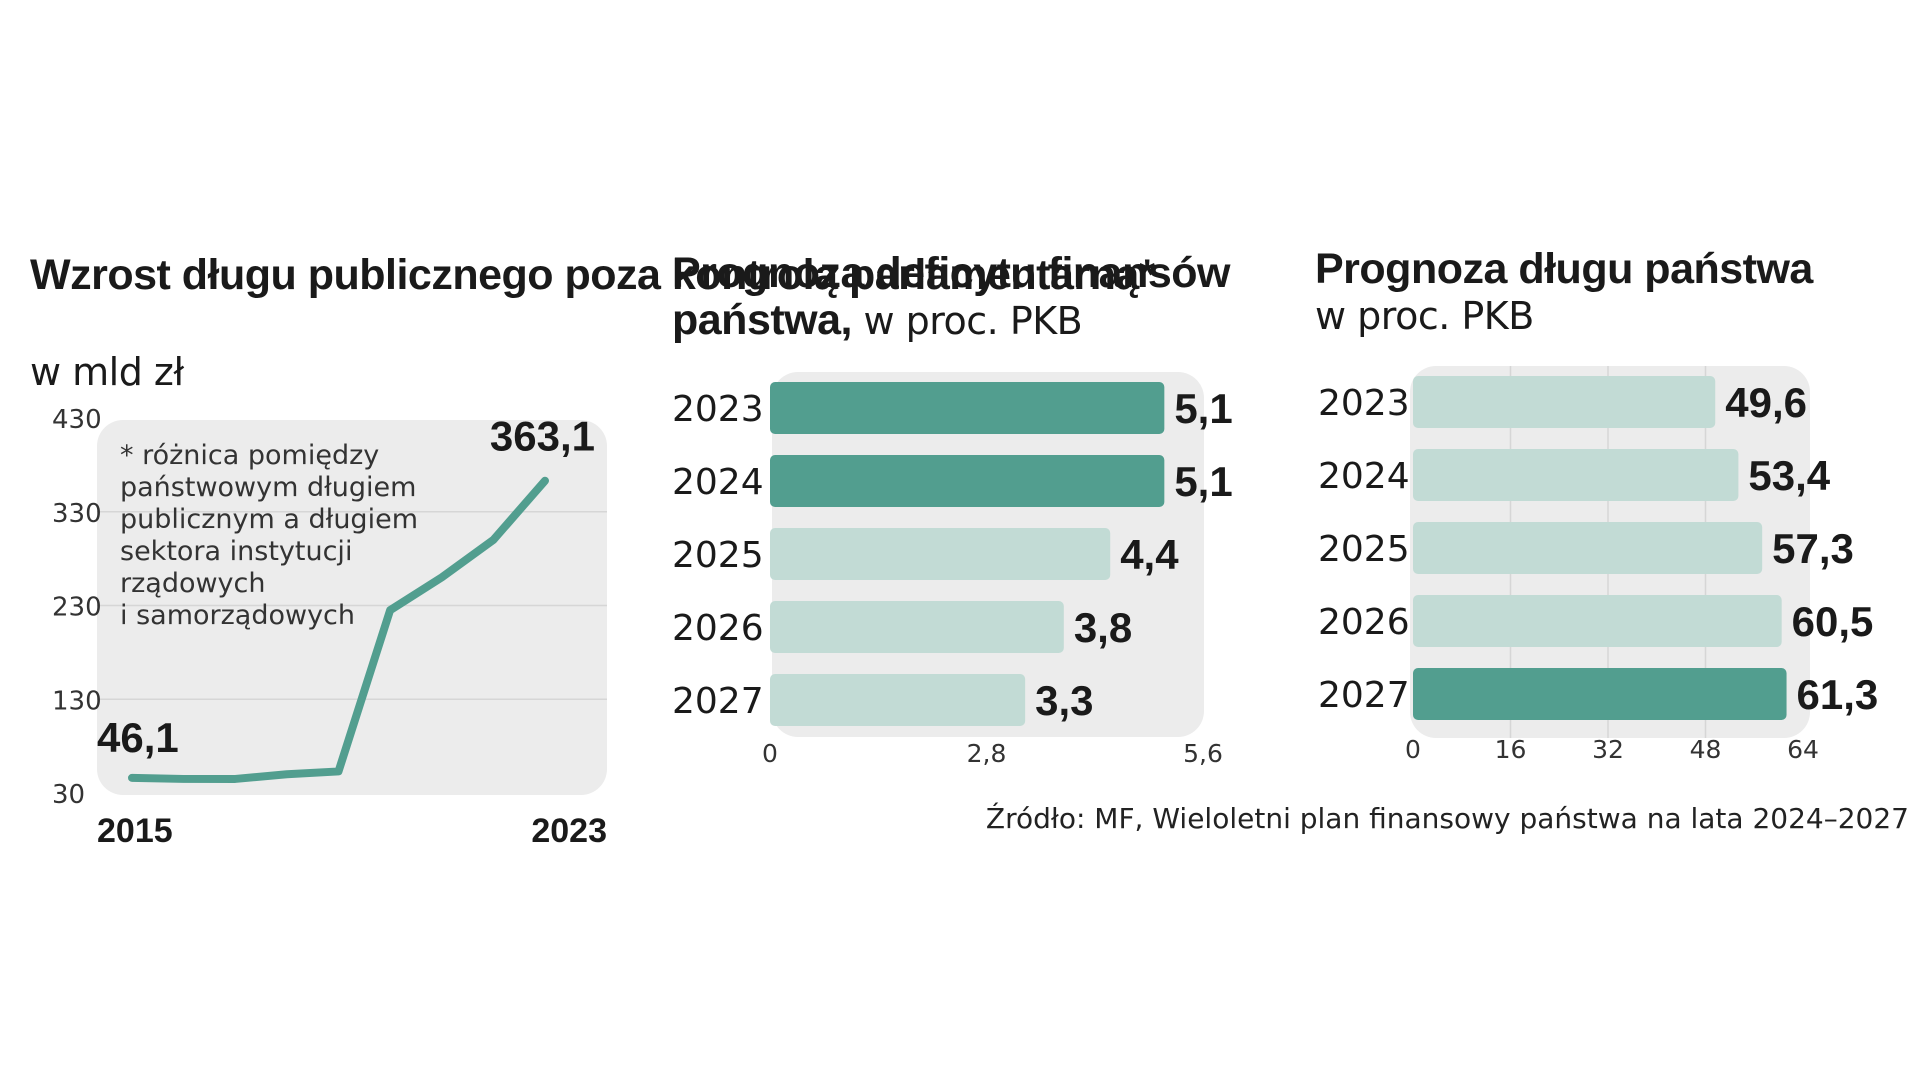 The height and width of the screenshot is (1080, 1919). What do you see at coordinates (542, 436) in the screenshot?
I see `end-value-label: 363,1` at bounding box center [542, 436].